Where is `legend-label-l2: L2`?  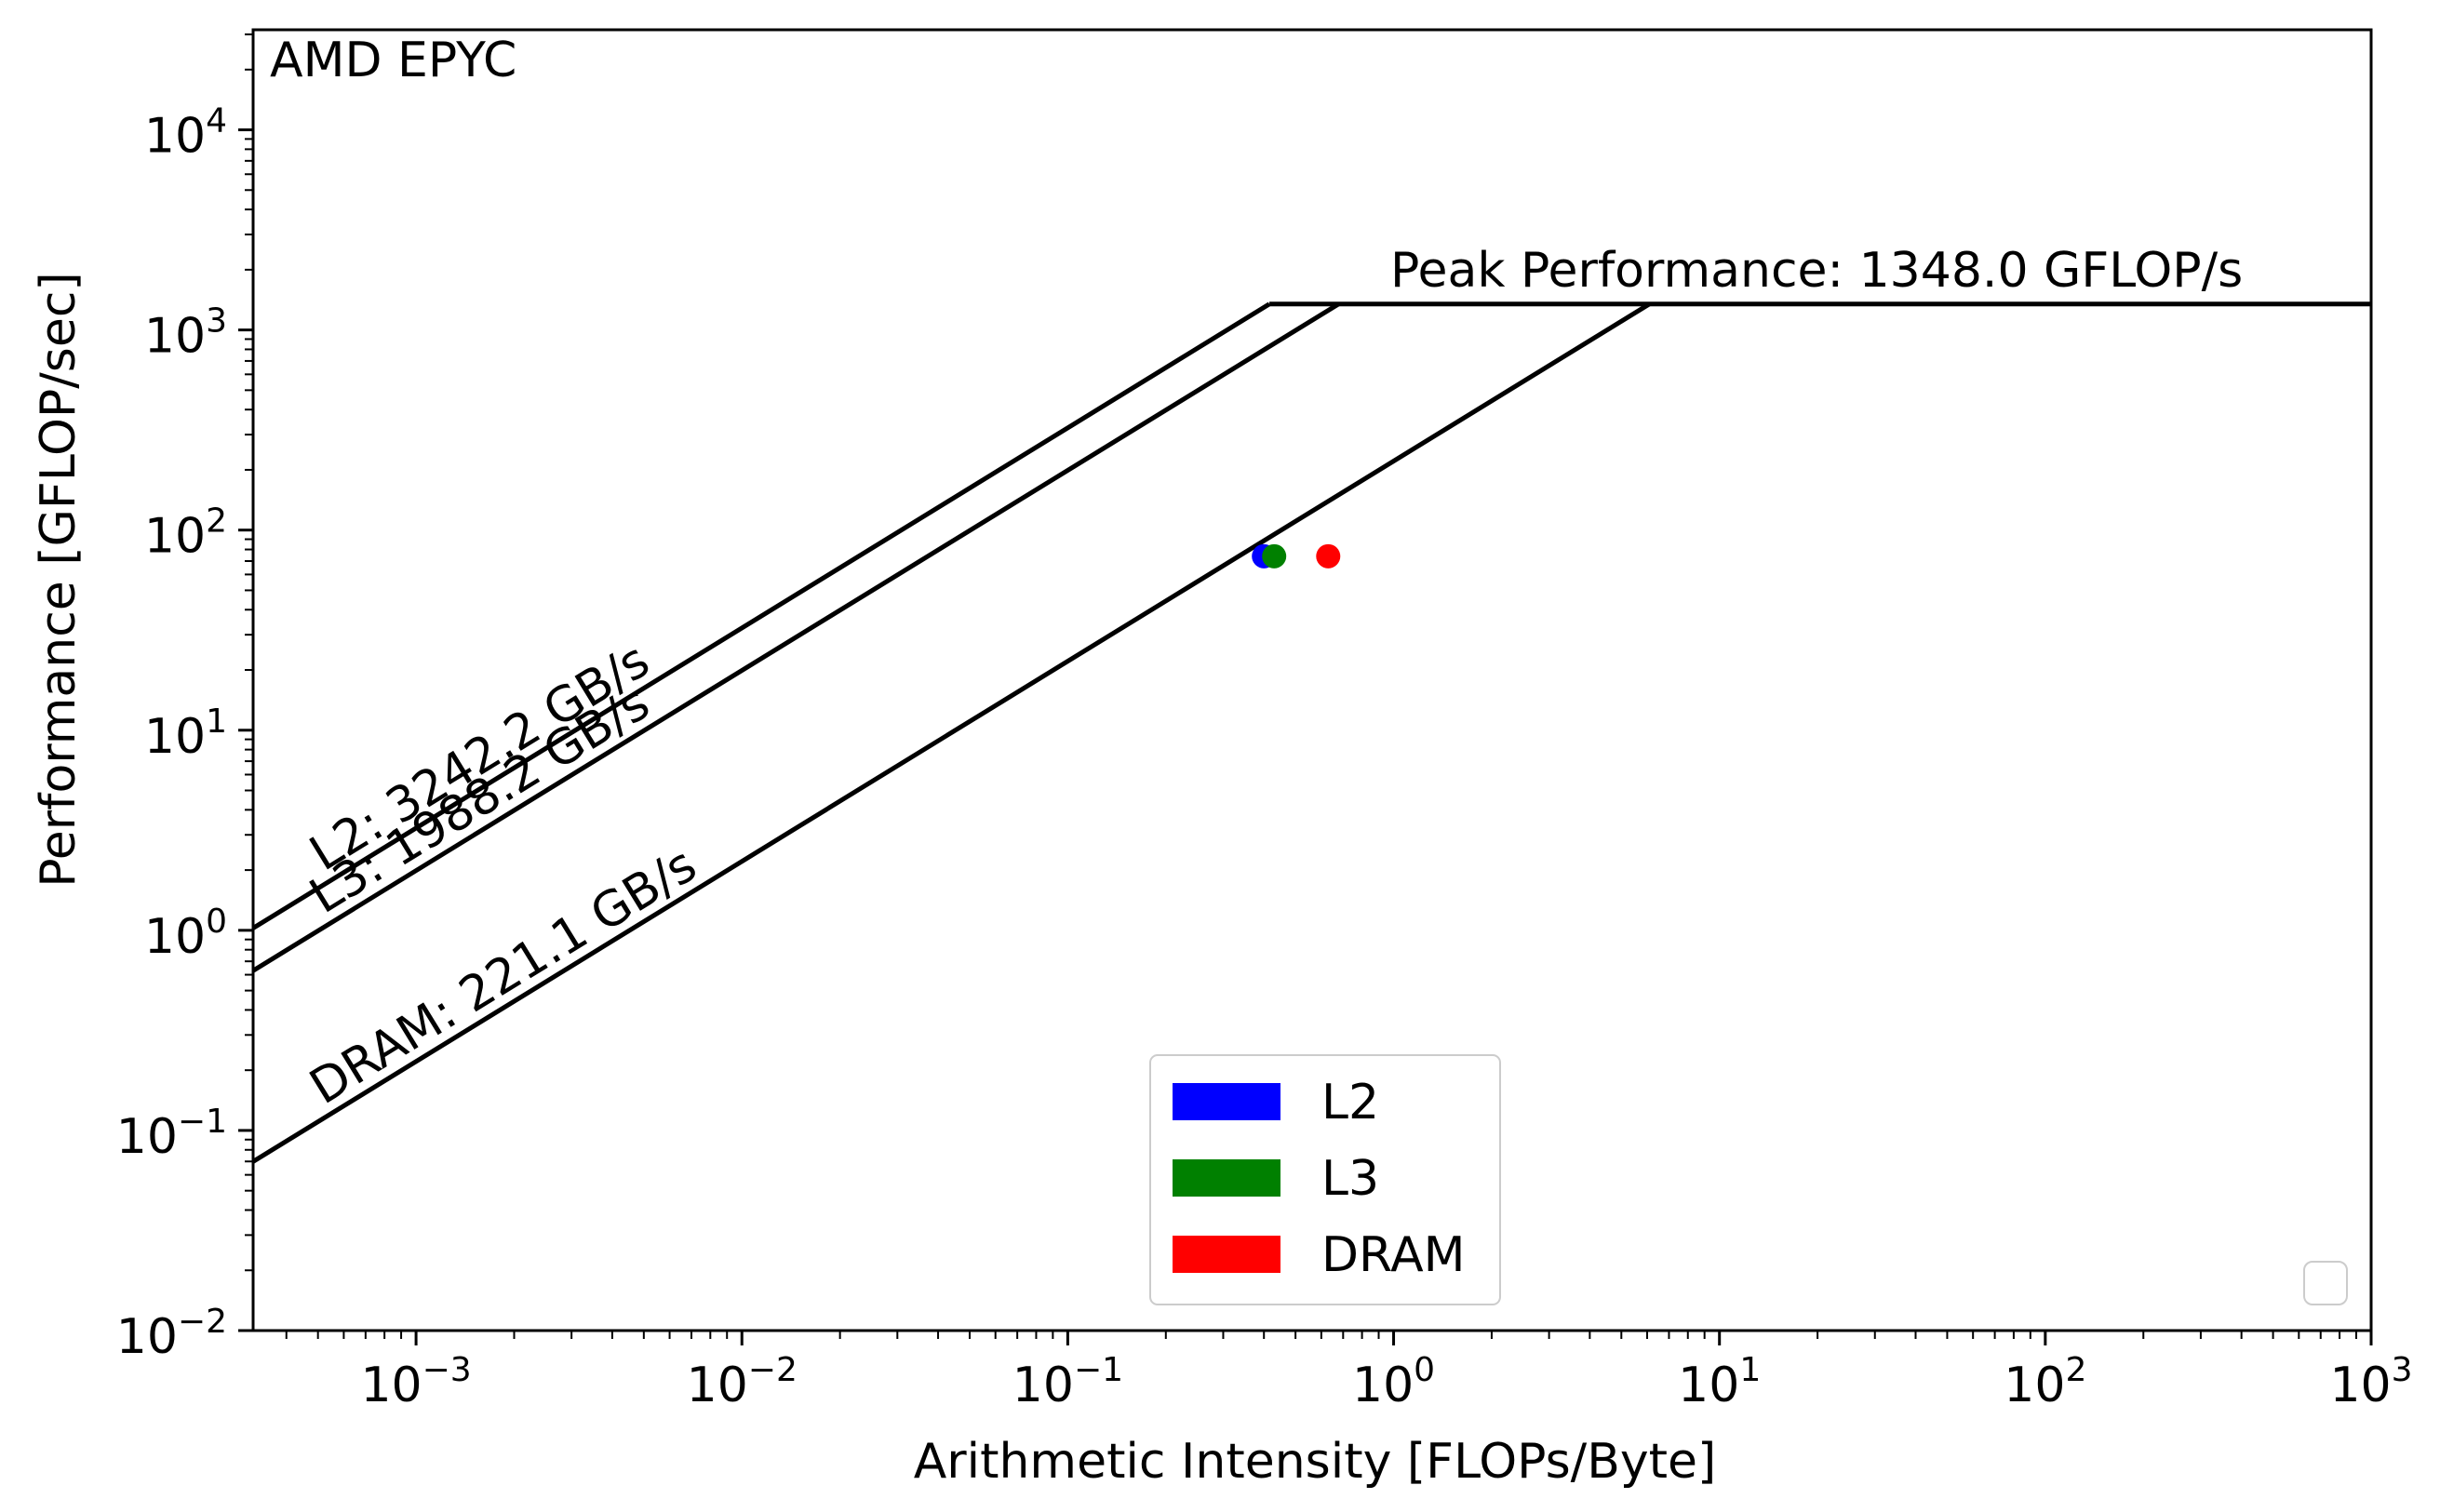 legend-label-l2: L2 is located at coordinates (1350, 1103).